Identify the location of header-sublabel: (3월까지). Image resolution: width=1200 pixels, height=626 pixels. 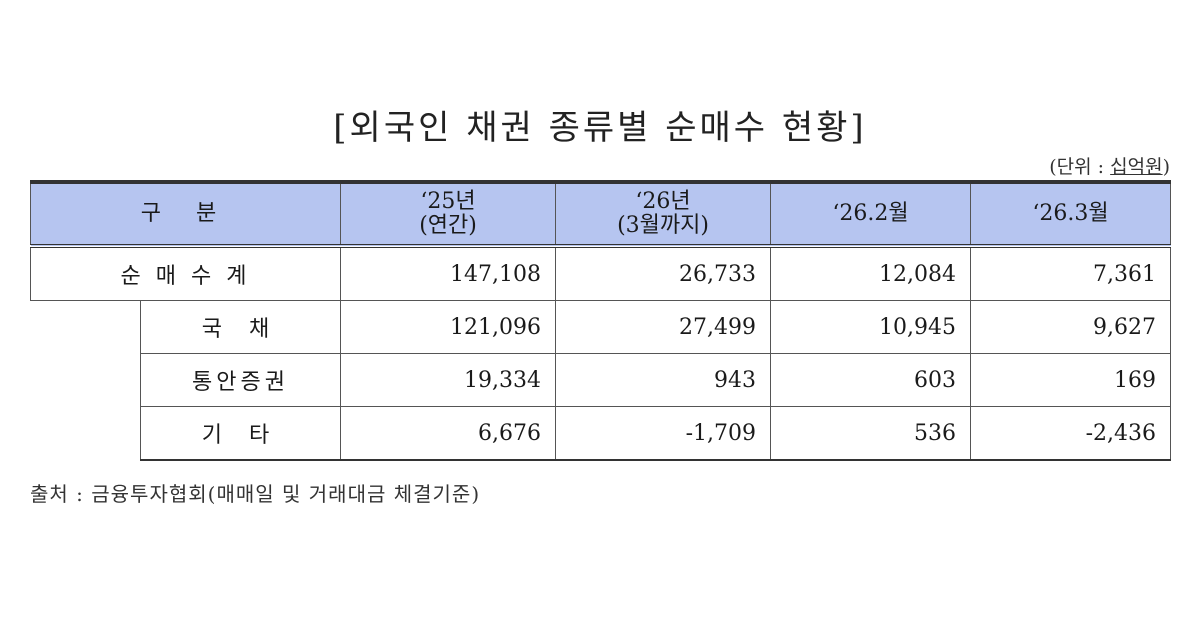
(663, 225).